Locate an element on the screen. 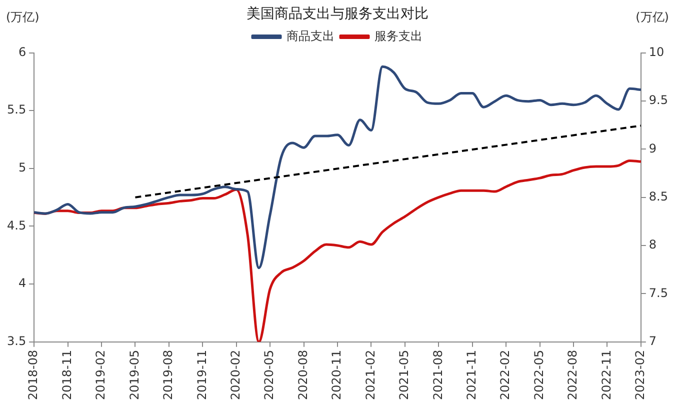  legend-label: 服务支出 is located at coordinates (398, 35).